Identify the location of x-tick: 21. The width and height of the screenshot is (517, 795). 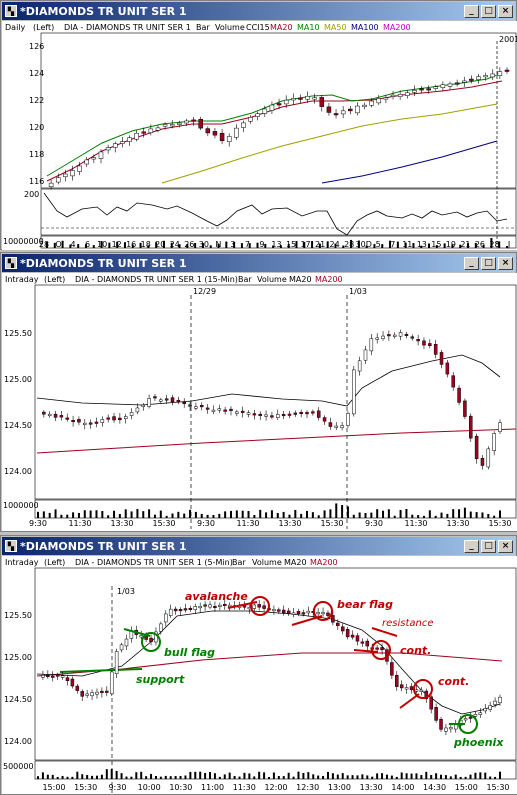
(320, 244).